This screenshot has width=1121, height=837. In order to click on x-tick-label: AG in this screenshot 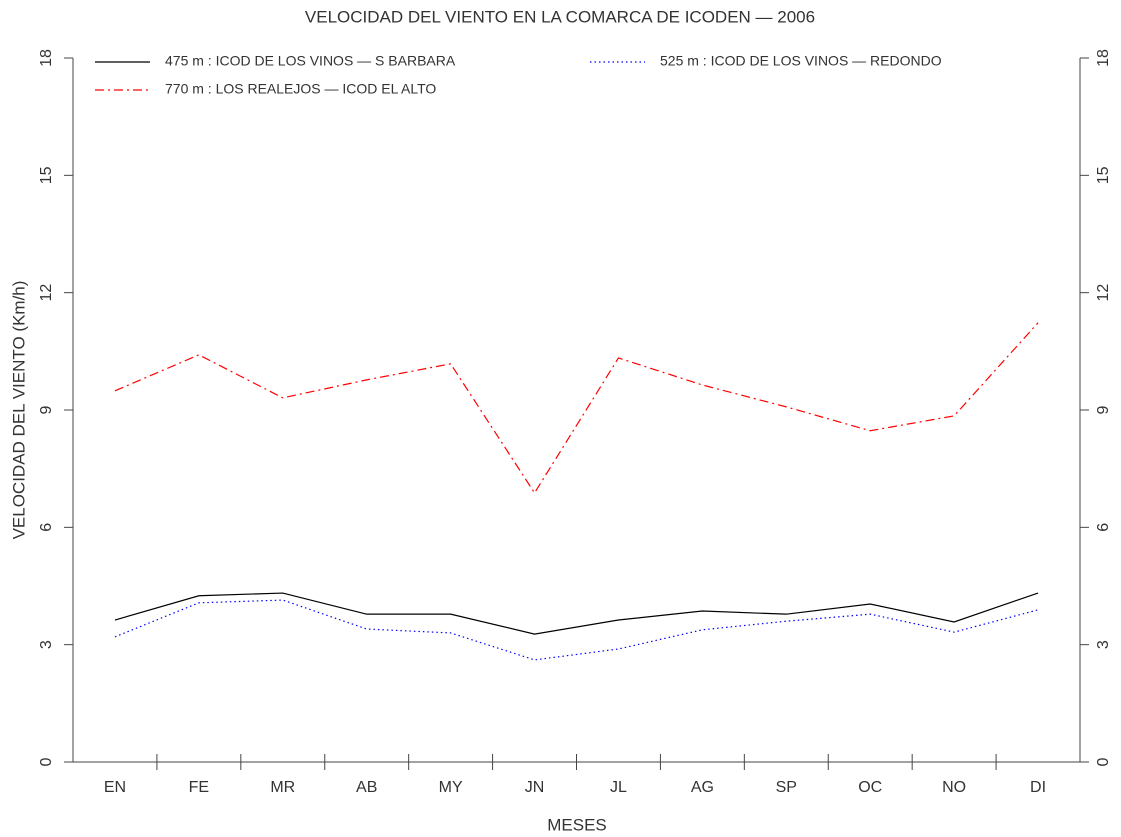, I will do `click(702, 787)`.